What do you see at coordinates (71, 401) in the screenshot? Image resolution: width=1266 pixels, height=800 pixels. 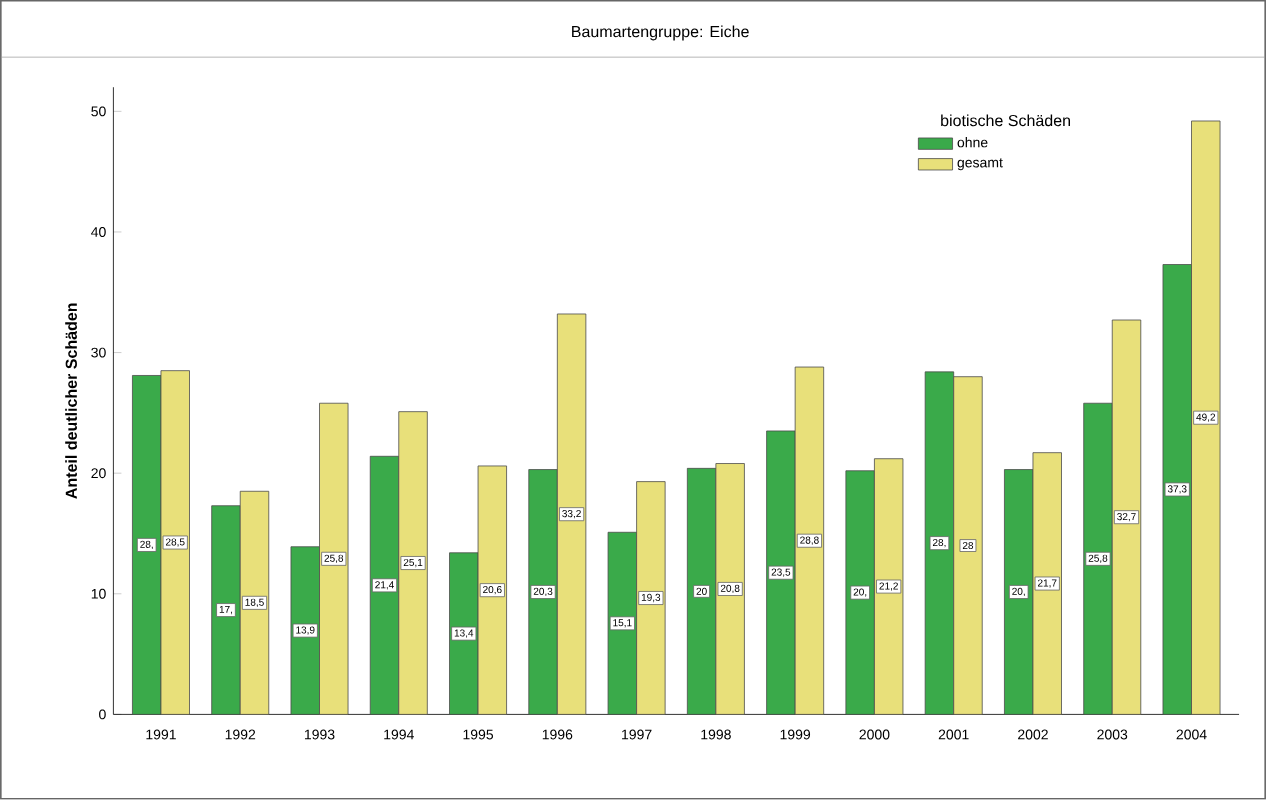 I see `y-axis-title: Anteil deutlicher Schäden` at bounding box center [71, 401].